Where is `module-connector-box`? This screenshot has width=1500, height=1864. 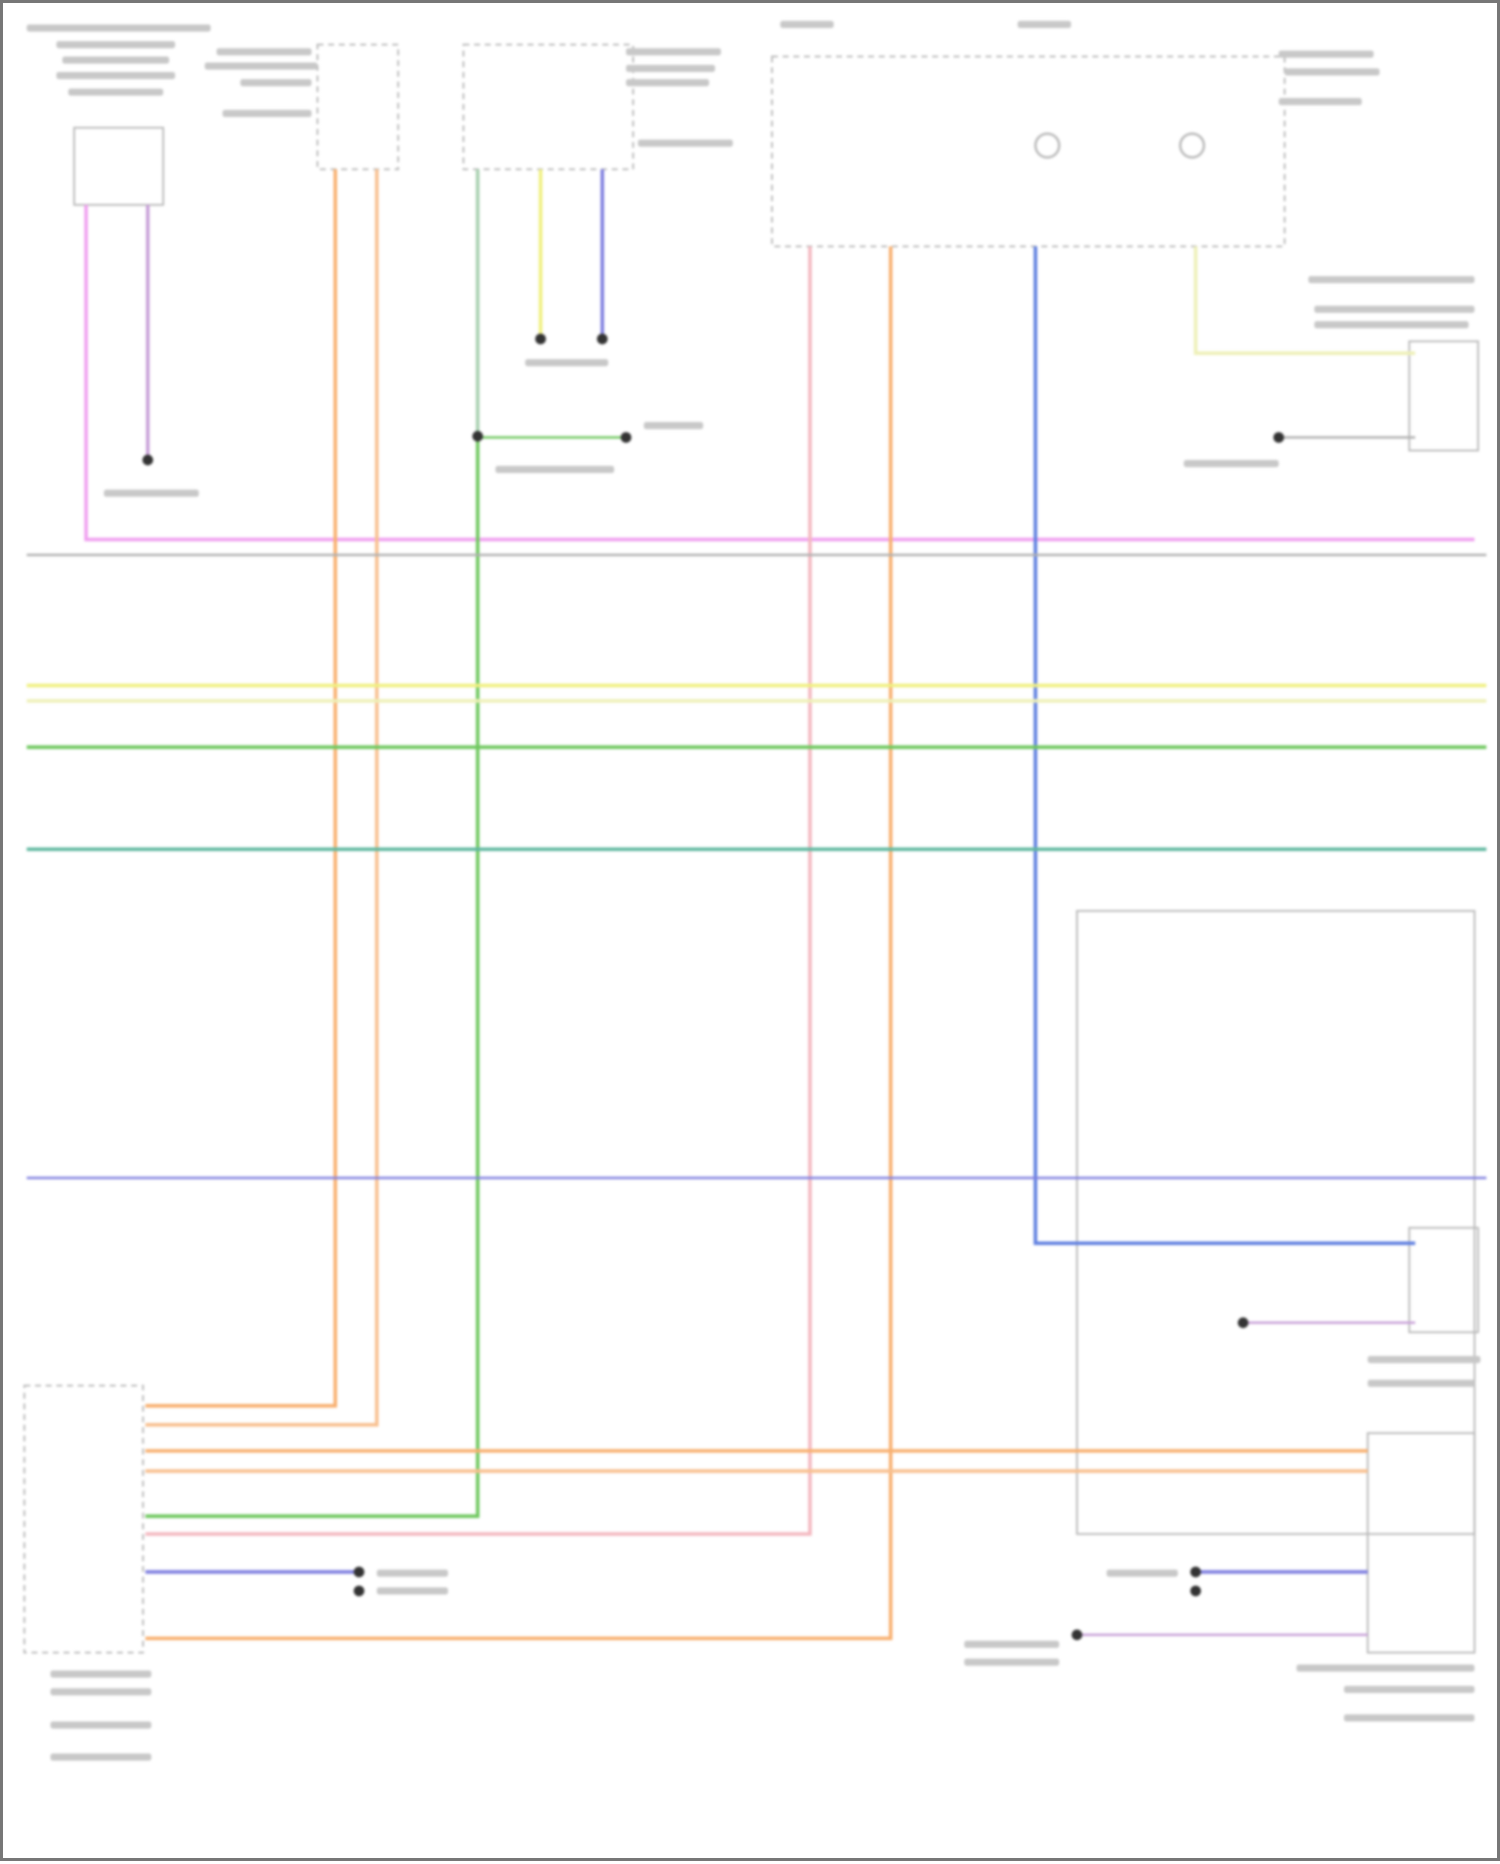 module-connector-box is located at coordinates (548, 107).